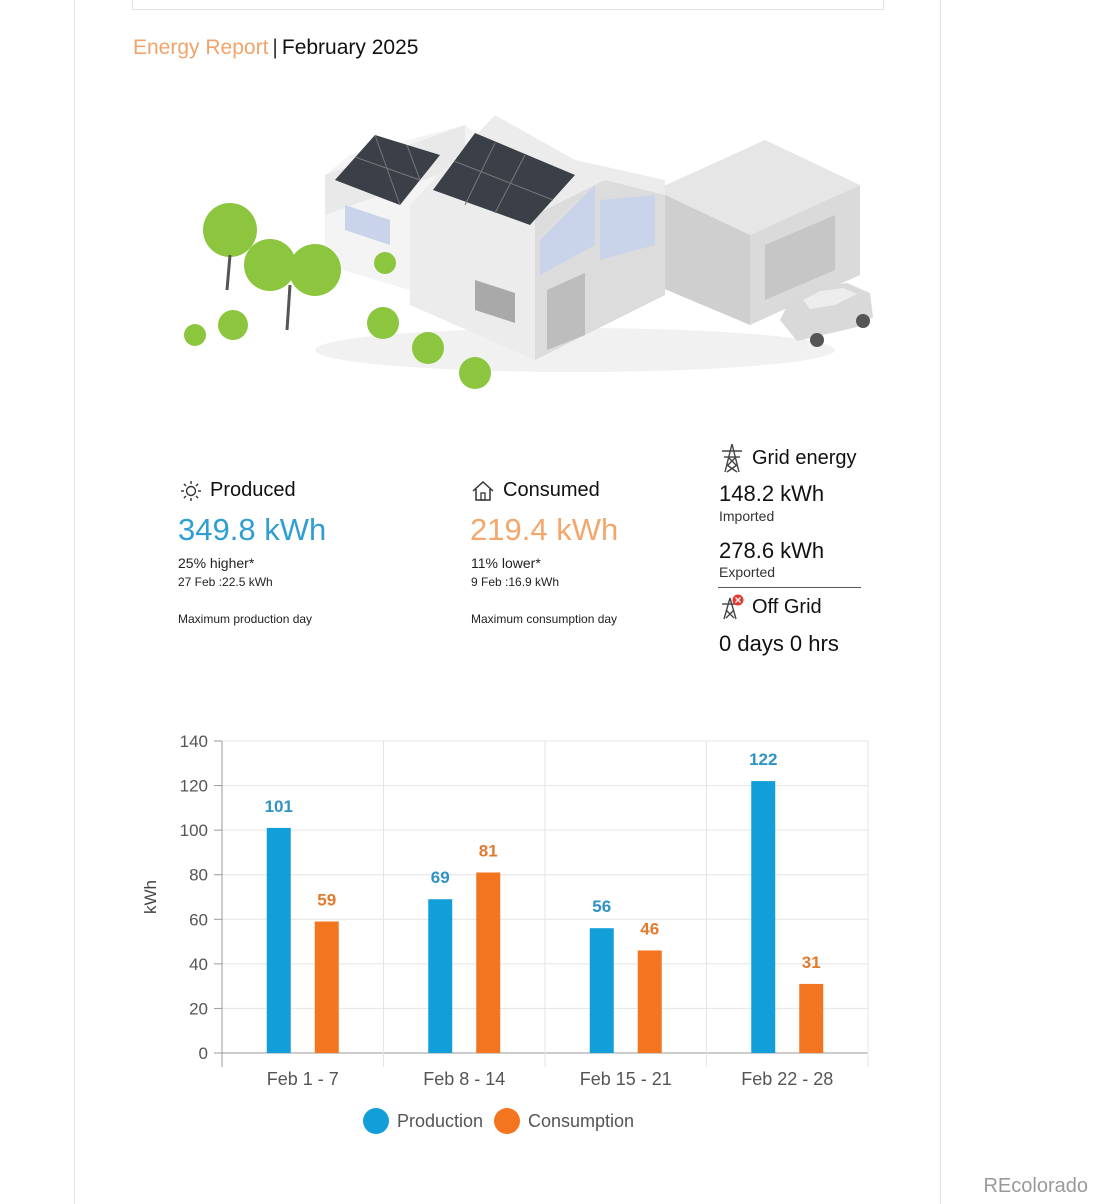 This screenshot has height=1204, width=1097. I want to click on legend-production-swatch, so click(376, 1121).